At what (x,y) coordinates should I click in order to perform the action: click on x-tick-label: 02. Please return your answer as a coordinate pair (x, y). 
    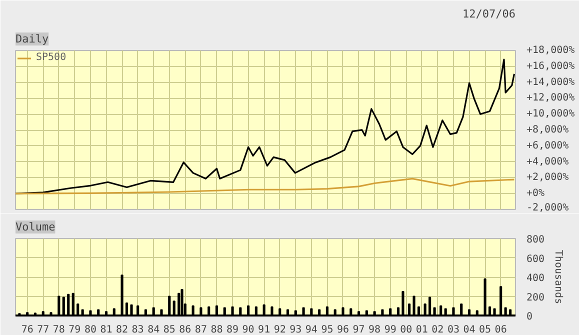
    Looking at the image, I should click on (438, 329).